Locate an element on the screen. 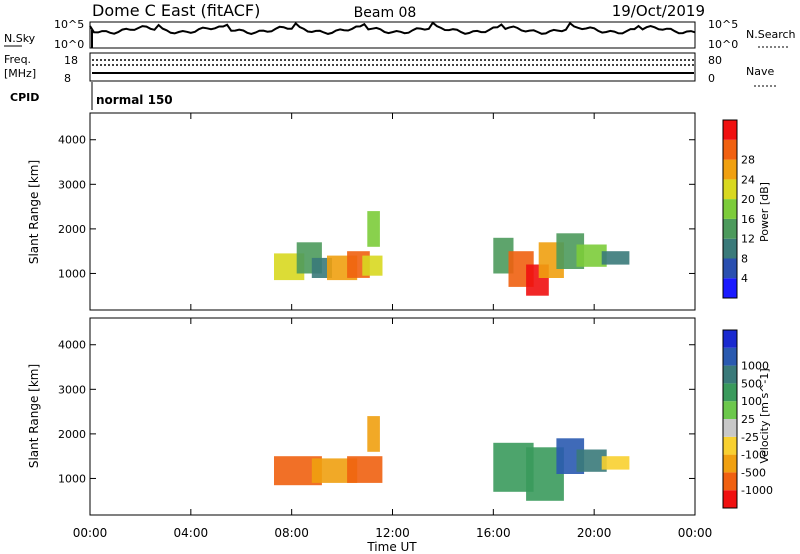 The image size is (800, 554). cpid-label: CPID is located at coordinates (24, 97).